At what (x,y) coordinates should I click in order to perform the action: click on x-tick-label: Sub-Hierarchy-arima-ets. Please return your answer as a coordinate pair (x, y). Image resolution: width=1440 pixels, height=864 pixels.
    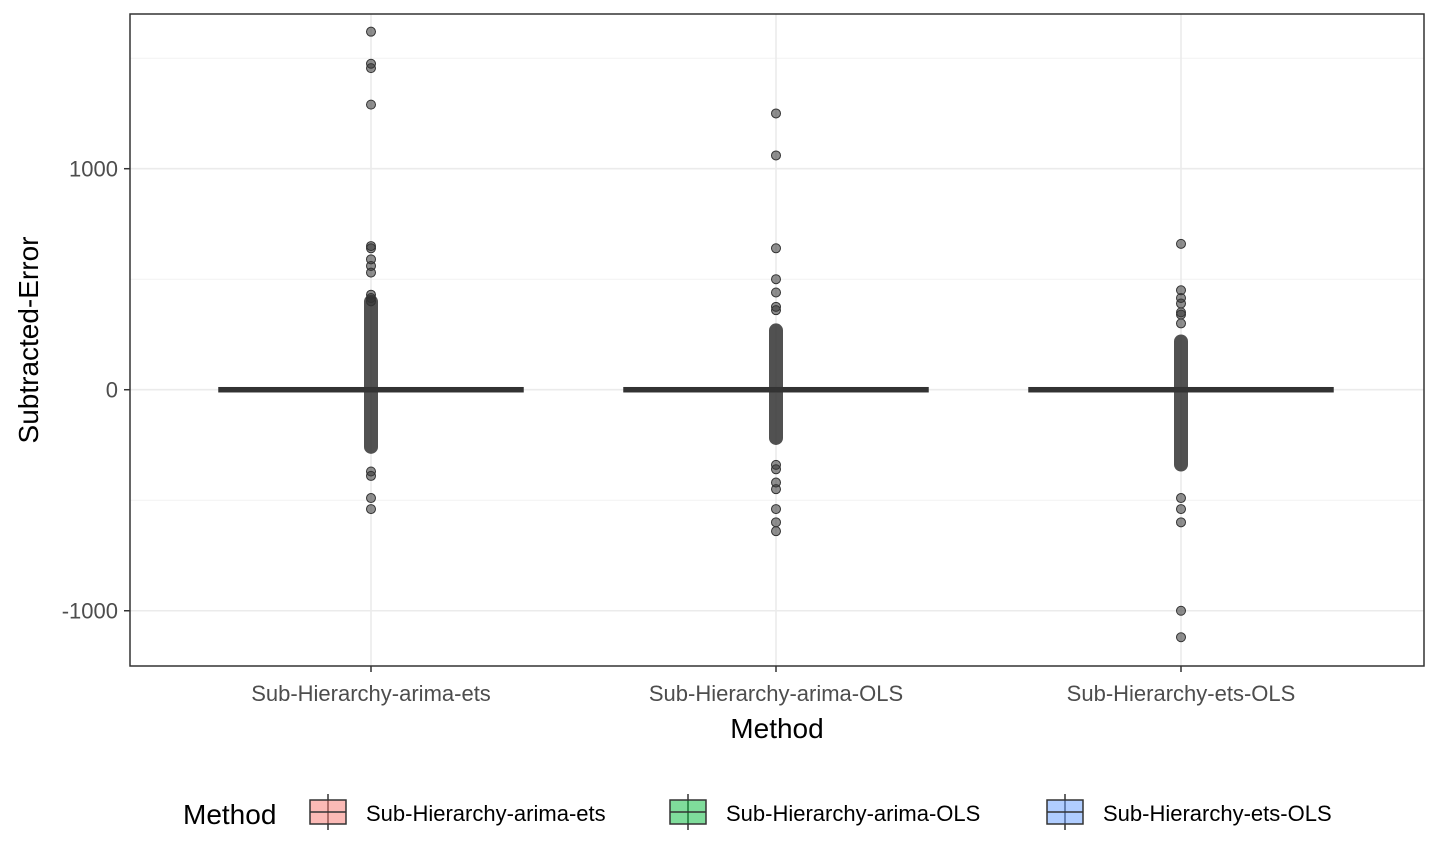
    Looking at the image, I should click on (371, 693).